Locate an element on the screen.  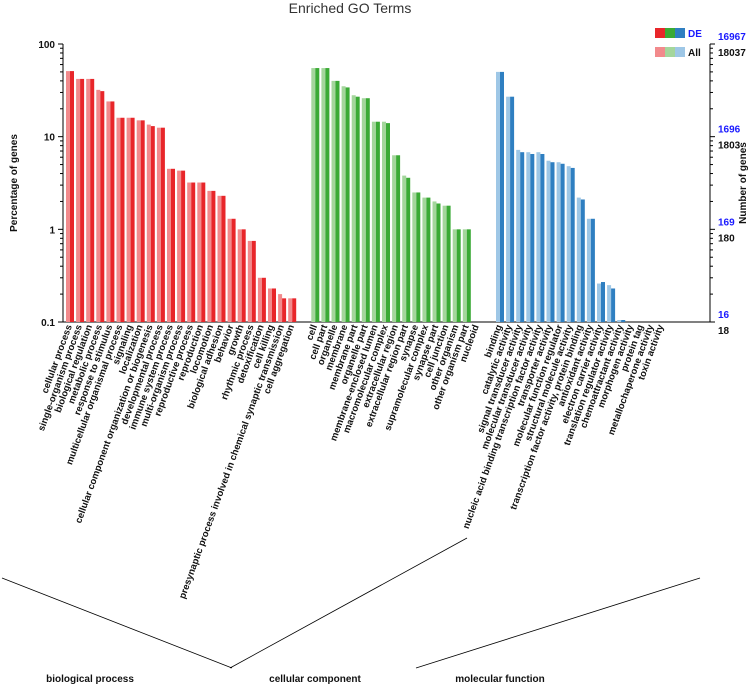
legend-de-swatch-cc is located at coordinates (670, 33).